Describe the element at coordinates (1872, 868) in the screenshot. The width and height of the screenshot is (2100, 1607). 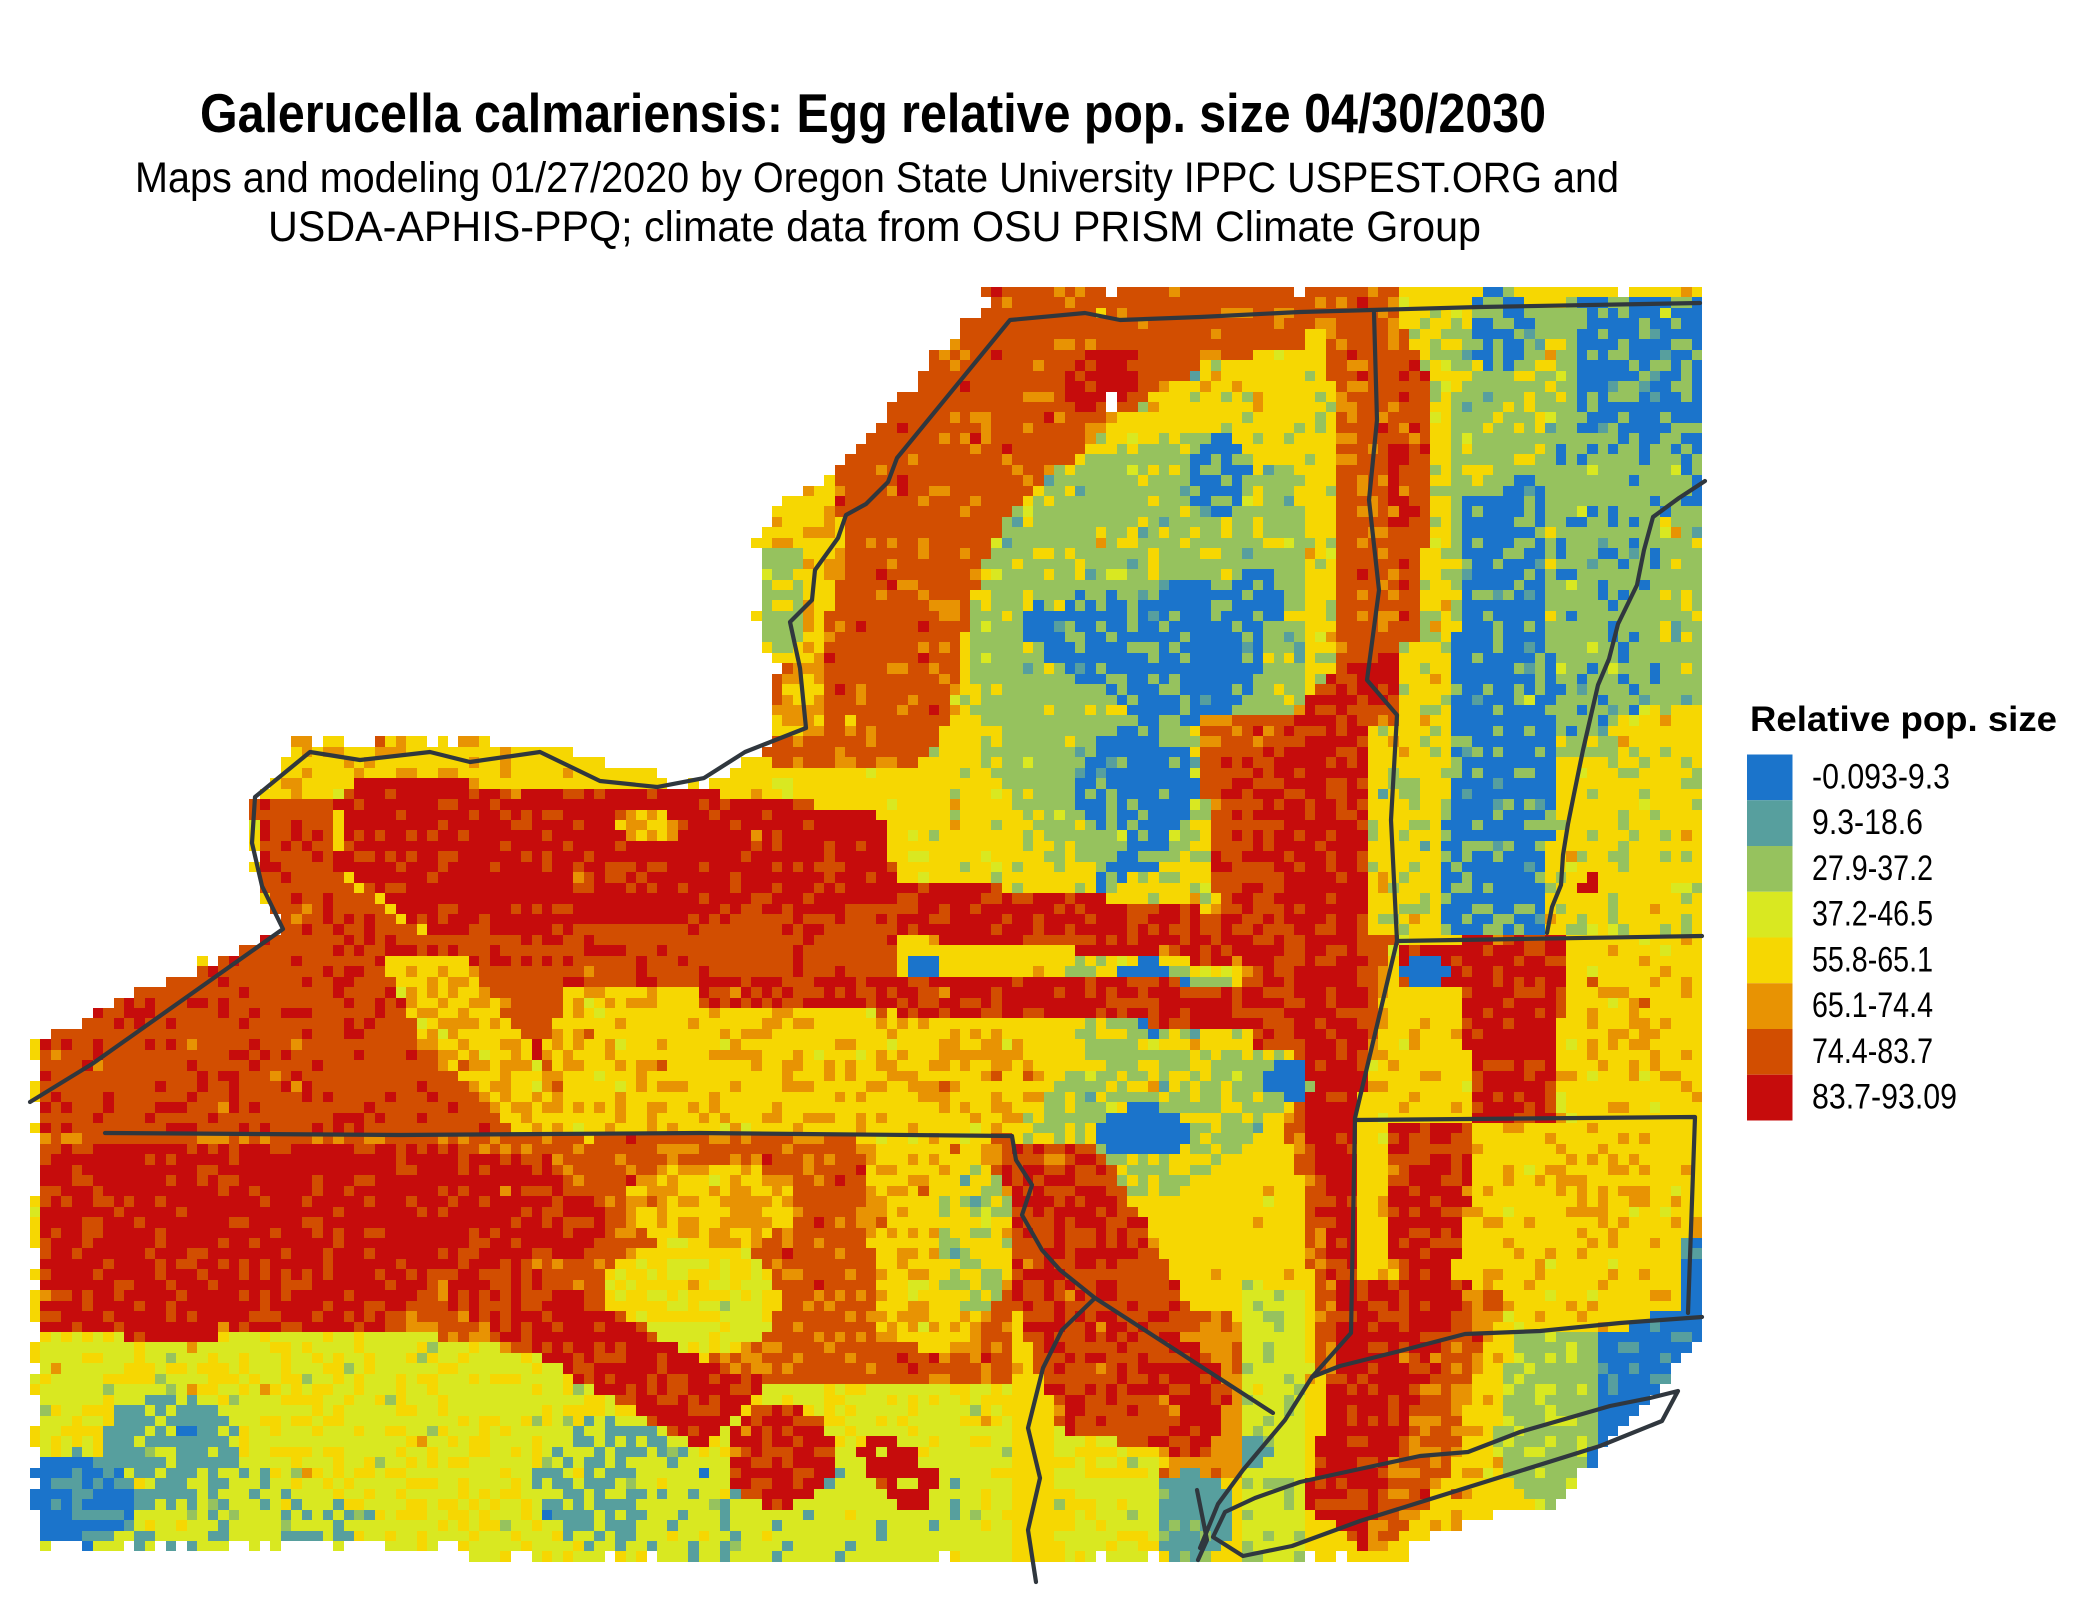
I see `svg-text: 27.9-37.2` at that location.